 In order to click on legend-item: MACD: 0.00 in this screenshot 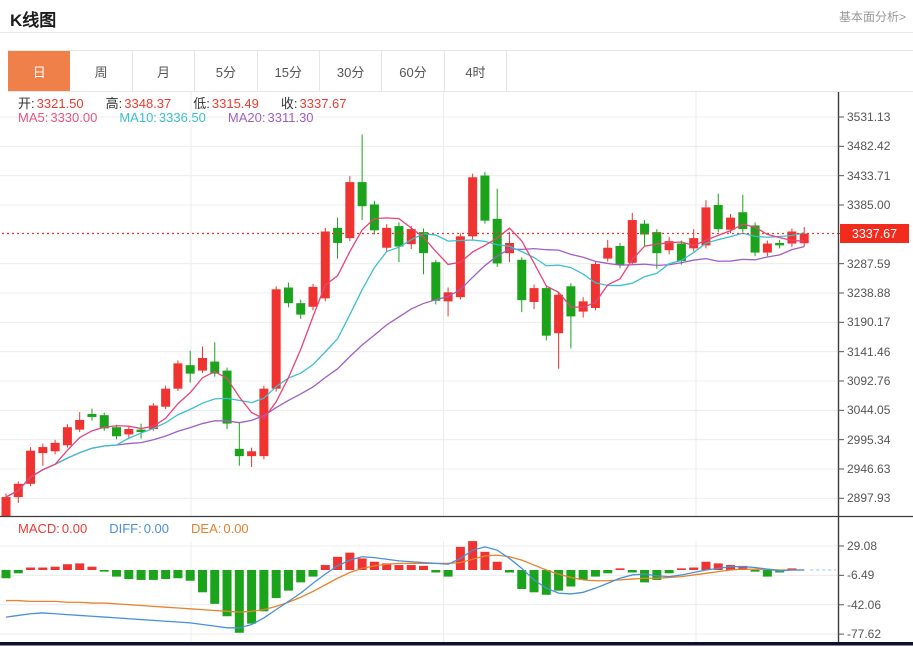, I will do `click(53, 528)`.